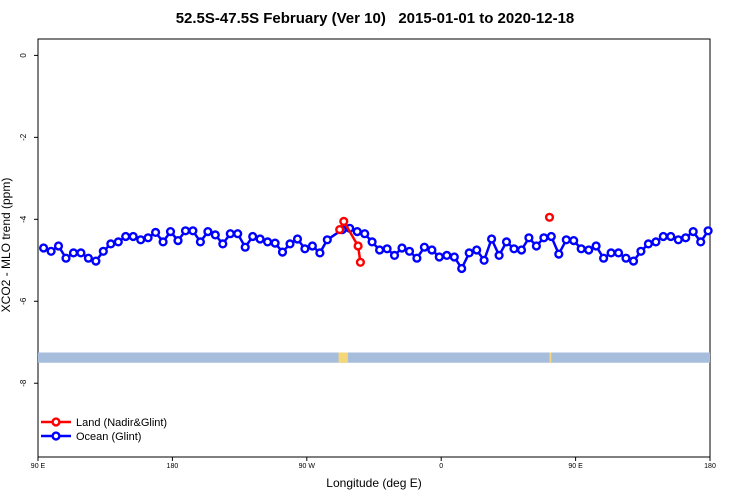  I want to click on y-tick-label: -2, so click(23, 137).